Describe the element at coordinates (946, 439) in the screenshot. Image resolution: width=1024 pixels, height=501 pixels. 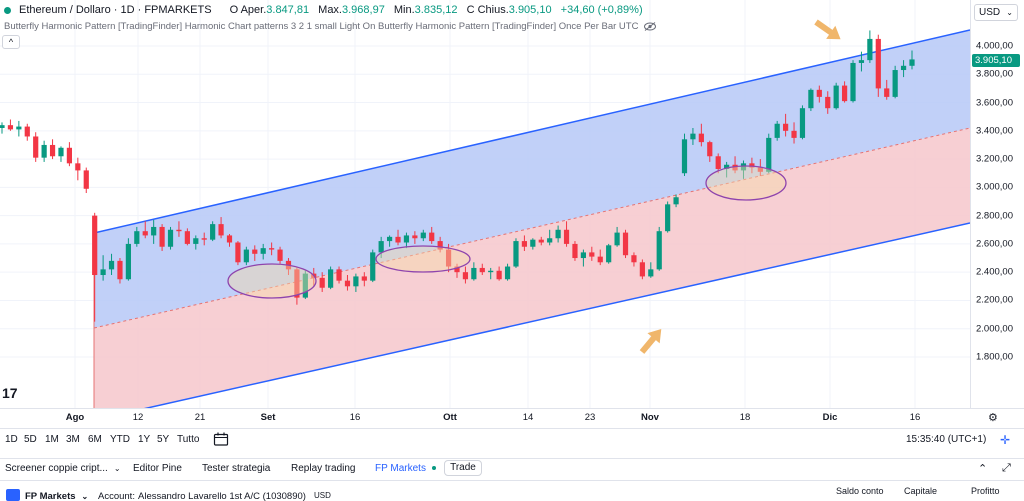
I see `clock-display: 15:35:40 (UTC+1)` at that location.